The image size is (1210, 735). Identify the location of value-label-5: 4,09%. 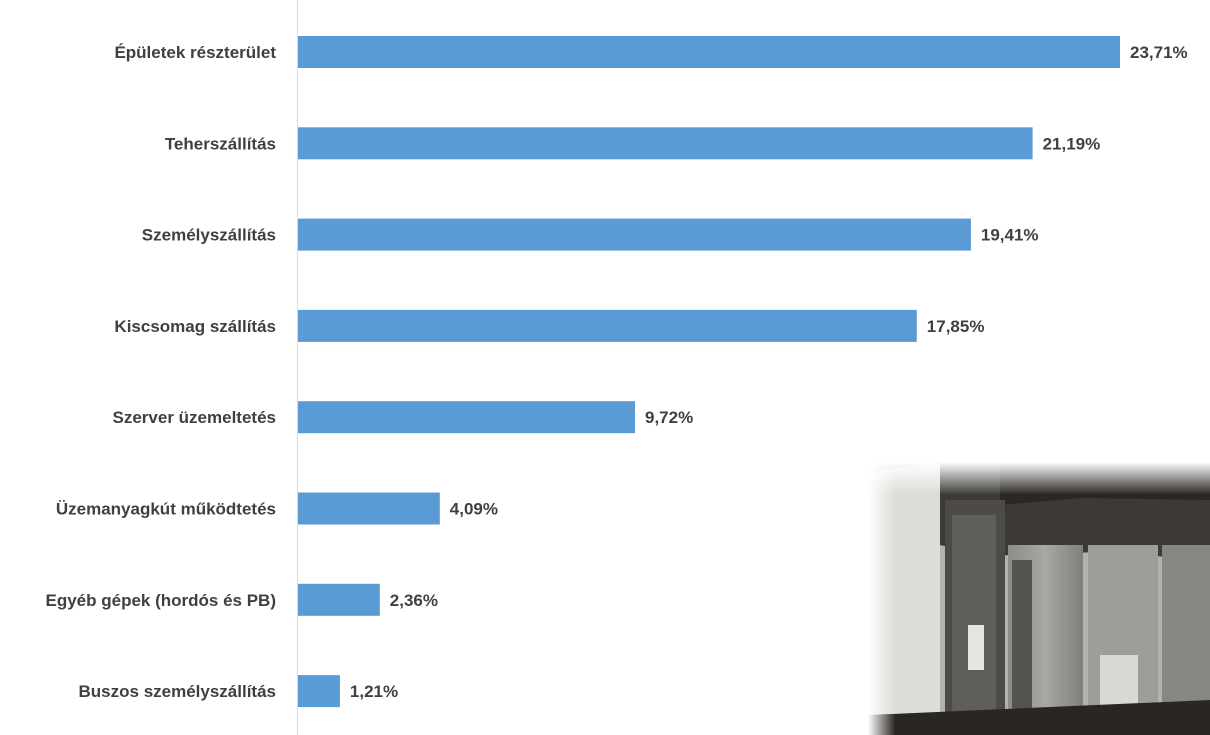
(474, 509).